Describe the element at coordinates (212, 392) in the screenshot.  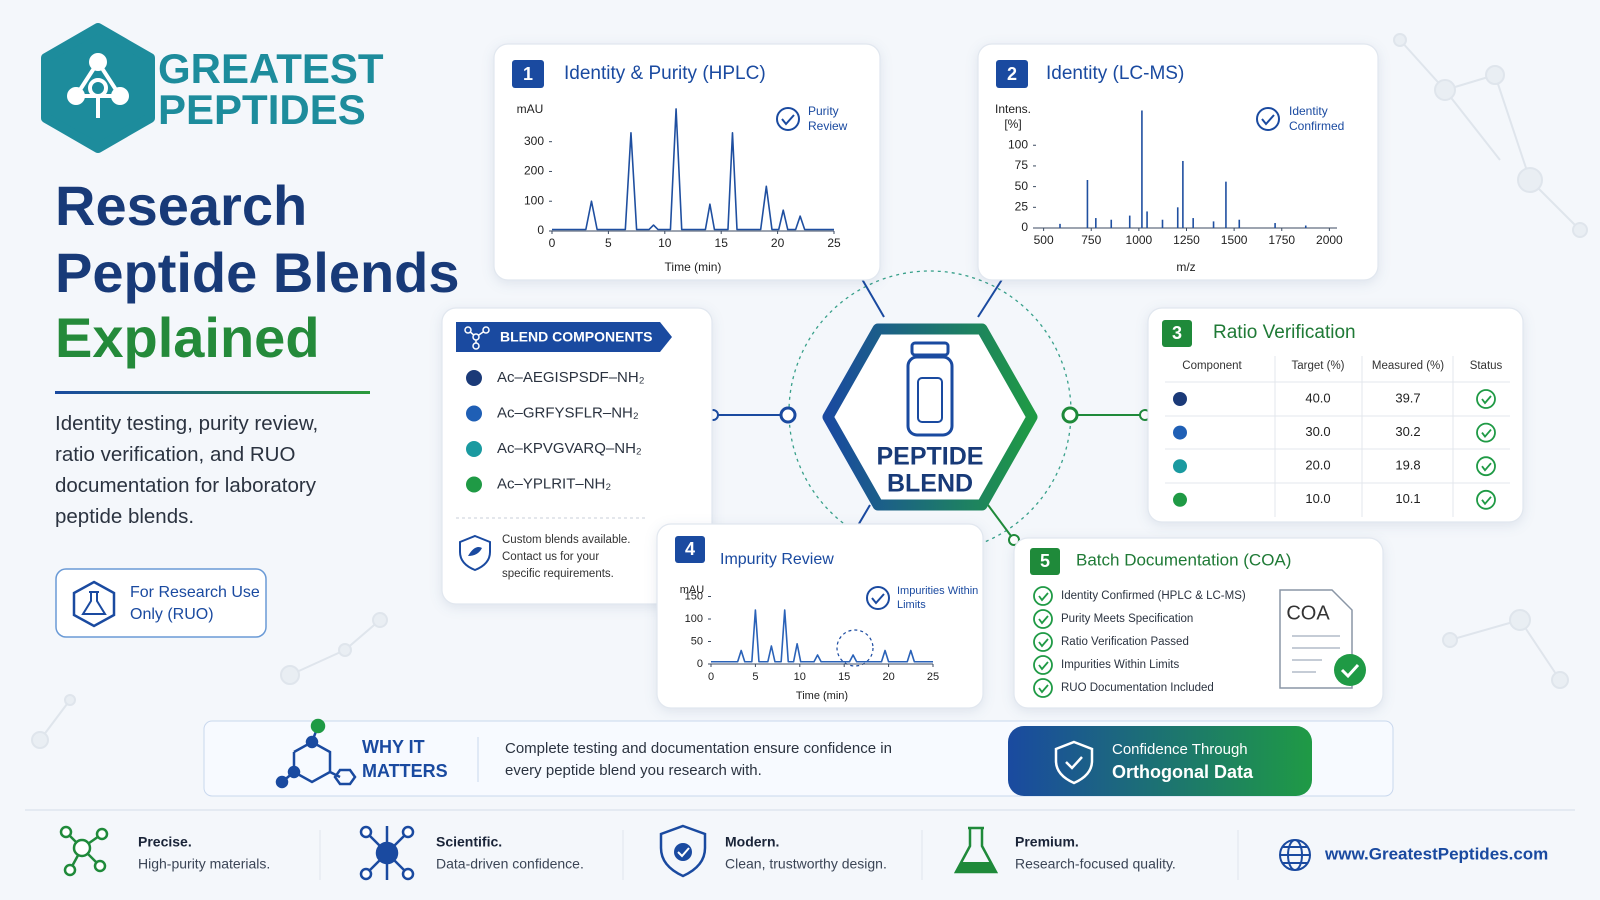
I see `underline` at that location.